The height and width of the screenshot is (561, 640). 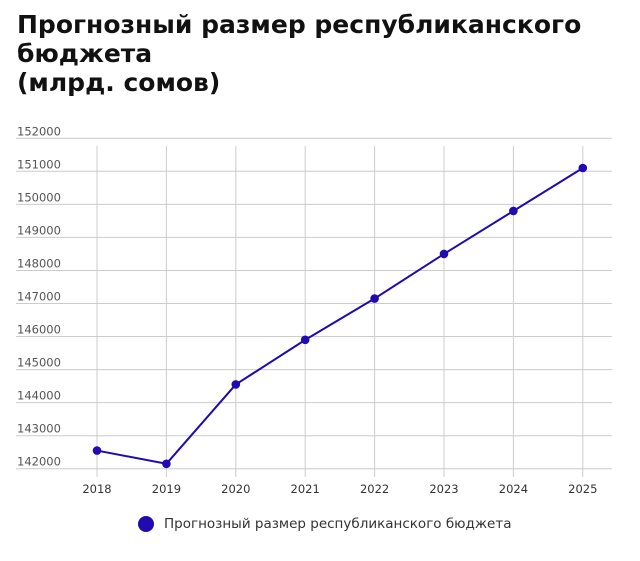 I want to click on y-tick-label: 144000, so click(x=39, y=396).